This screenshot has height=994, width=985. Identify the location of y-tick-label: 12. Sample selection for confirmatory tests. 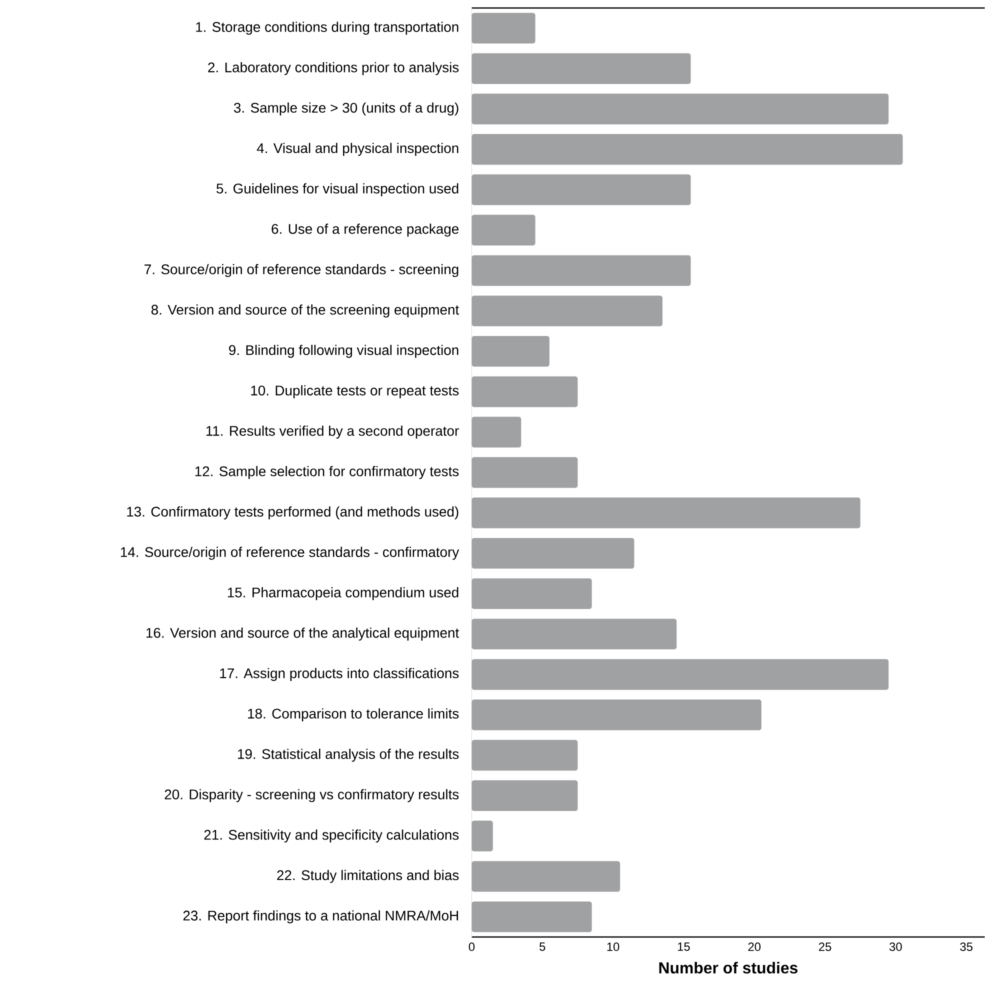
(327, 473).